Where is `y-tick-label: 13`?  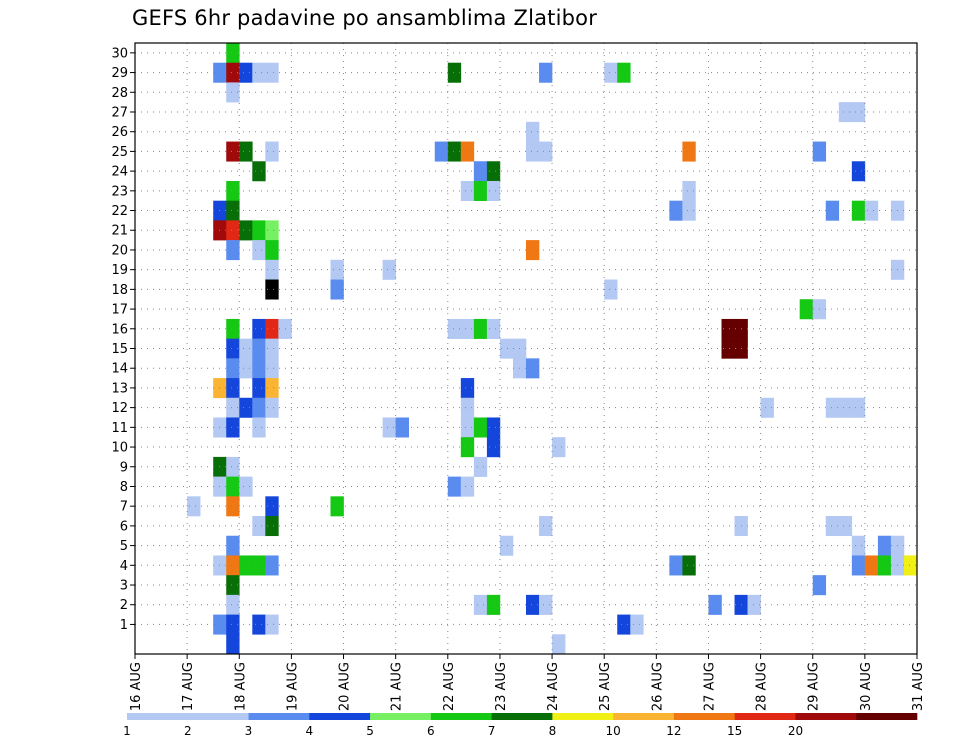
y-tick-label: 13 is located at coordinates (119, 388).